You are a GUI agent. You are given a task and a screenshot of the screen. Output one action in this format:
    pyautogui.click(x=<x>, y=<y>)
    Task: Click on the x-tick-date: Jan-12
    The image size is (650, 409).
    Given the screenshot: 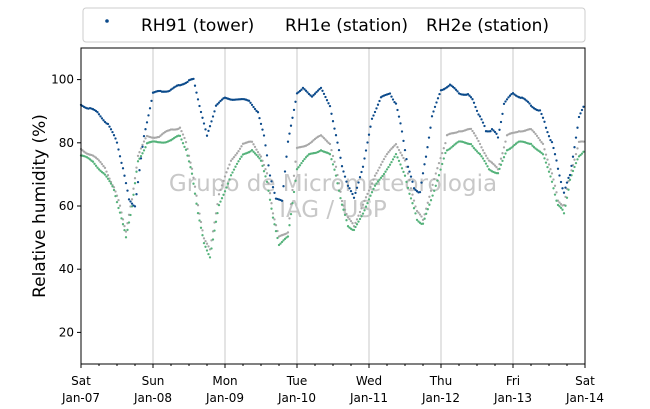 What is the action you would take?
    pyautogui.click(x=440, y=398)
    